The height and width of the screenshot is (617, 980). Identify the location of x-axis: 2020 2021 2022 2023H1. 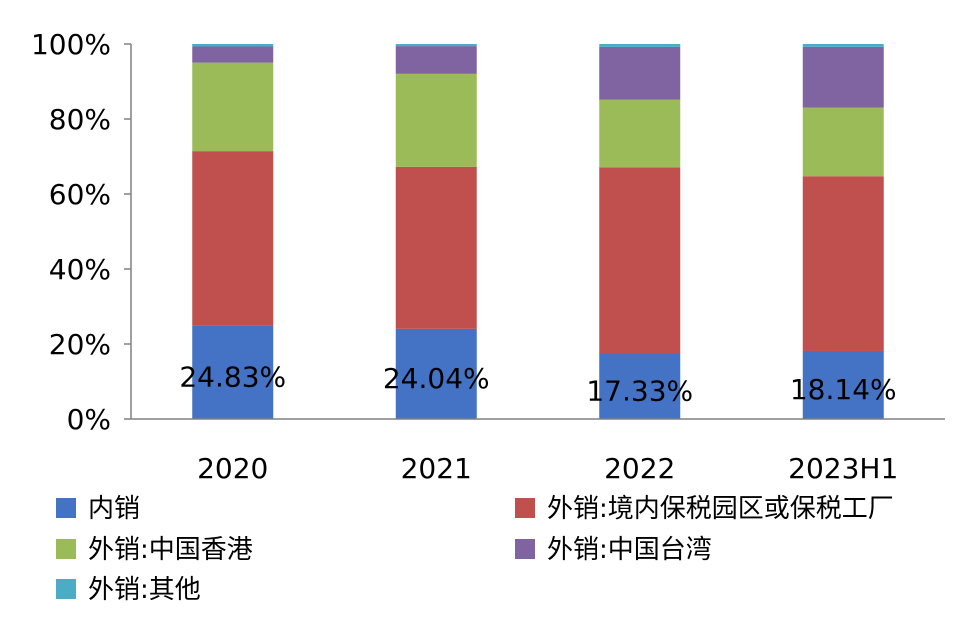
(538, 451).